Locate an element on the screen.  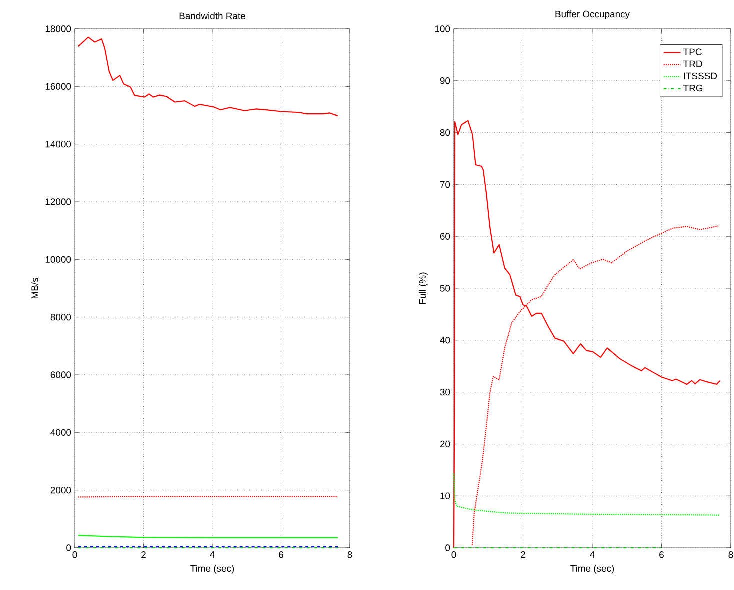
legend-label: TPC is located at coordinates (693, 52).